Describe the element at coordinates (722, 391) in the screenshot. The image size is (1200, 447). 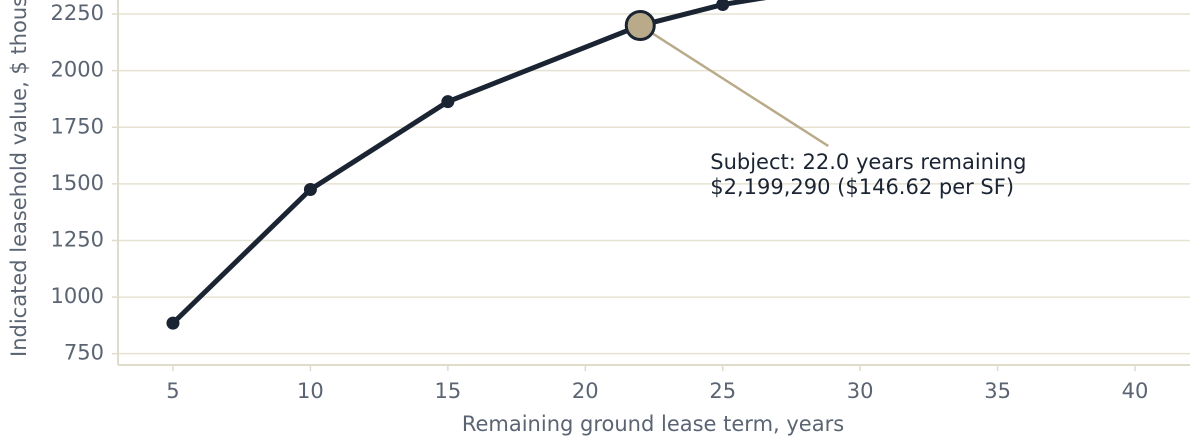
I see `x-tick-label: 25` at that location.